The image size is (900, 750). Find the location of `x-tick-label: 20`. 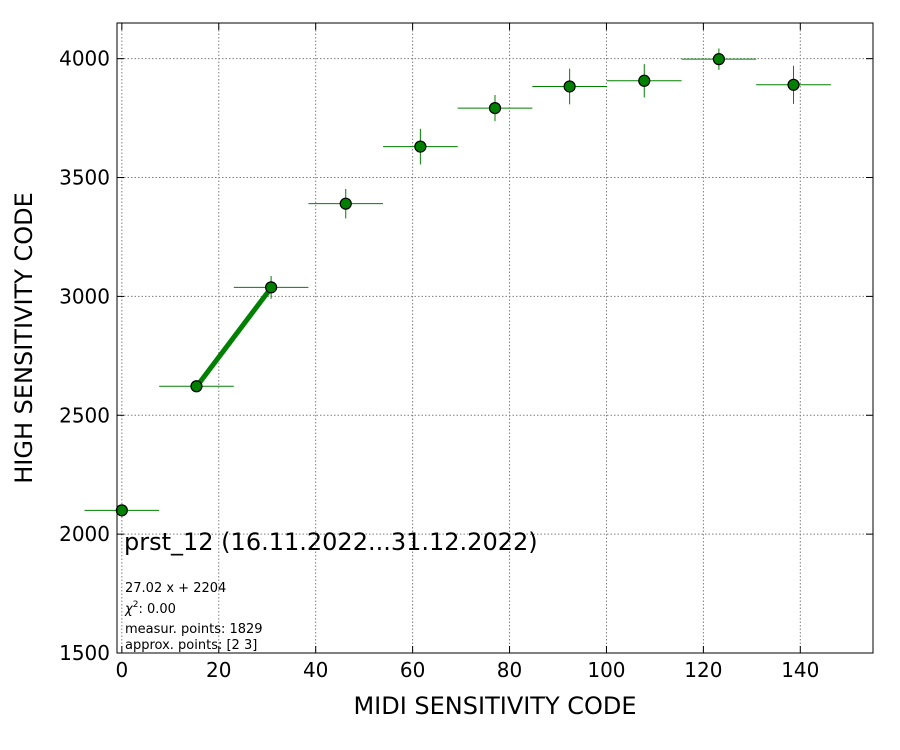

x-tick-label: 20 is located at coordinates (218, 670).